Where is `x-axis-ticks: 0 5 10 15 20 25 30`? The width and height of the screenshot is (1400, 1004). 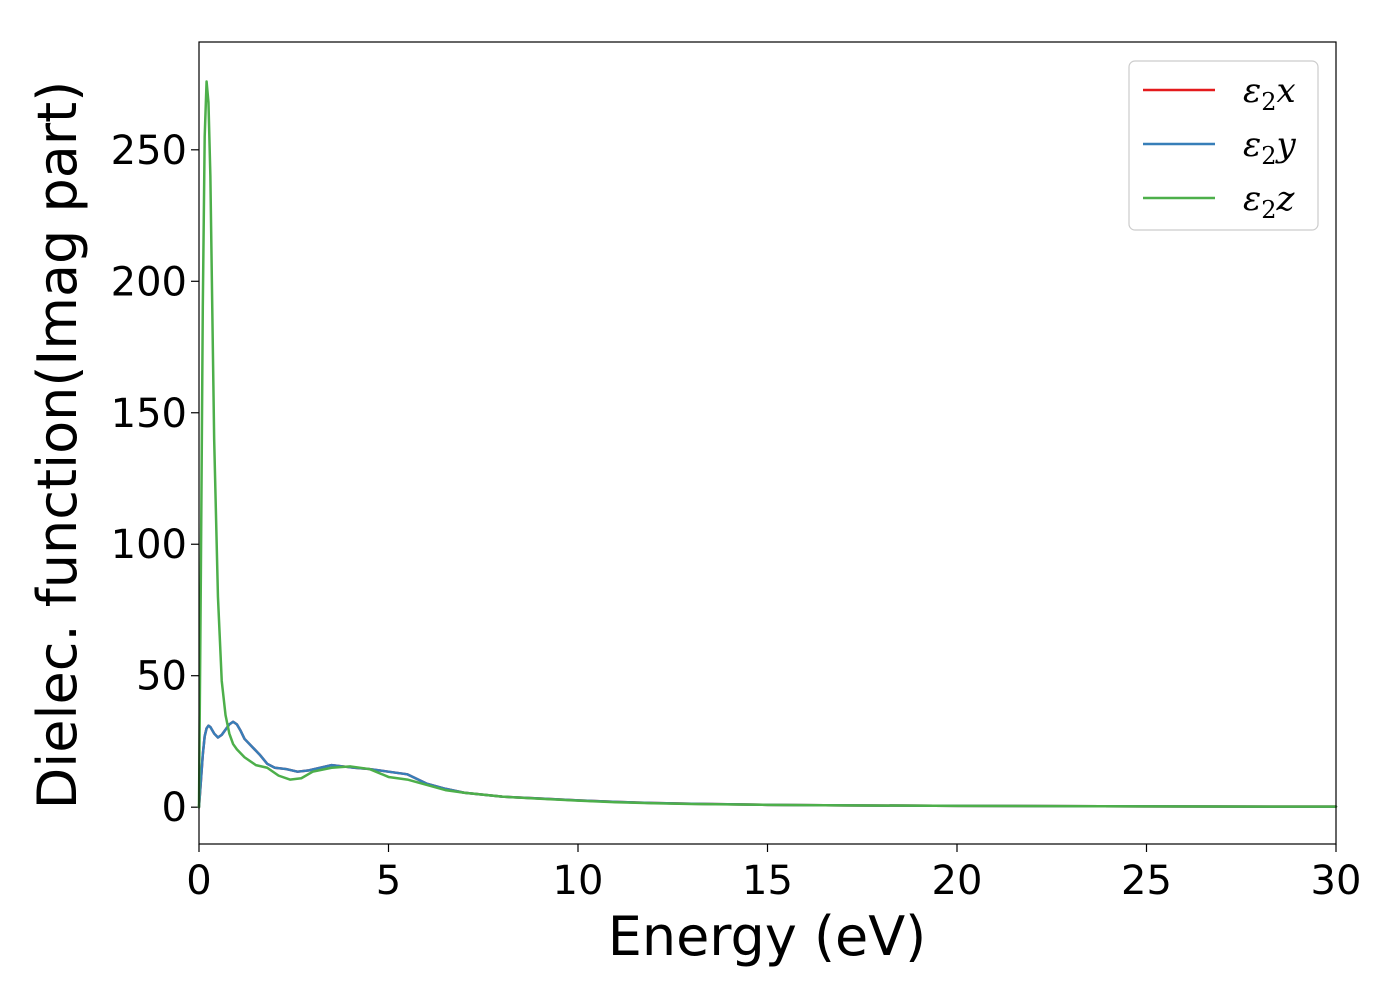
x-axis-ticks: 0 5 10 15 20 25 30 is located at coordinates (773, 874).